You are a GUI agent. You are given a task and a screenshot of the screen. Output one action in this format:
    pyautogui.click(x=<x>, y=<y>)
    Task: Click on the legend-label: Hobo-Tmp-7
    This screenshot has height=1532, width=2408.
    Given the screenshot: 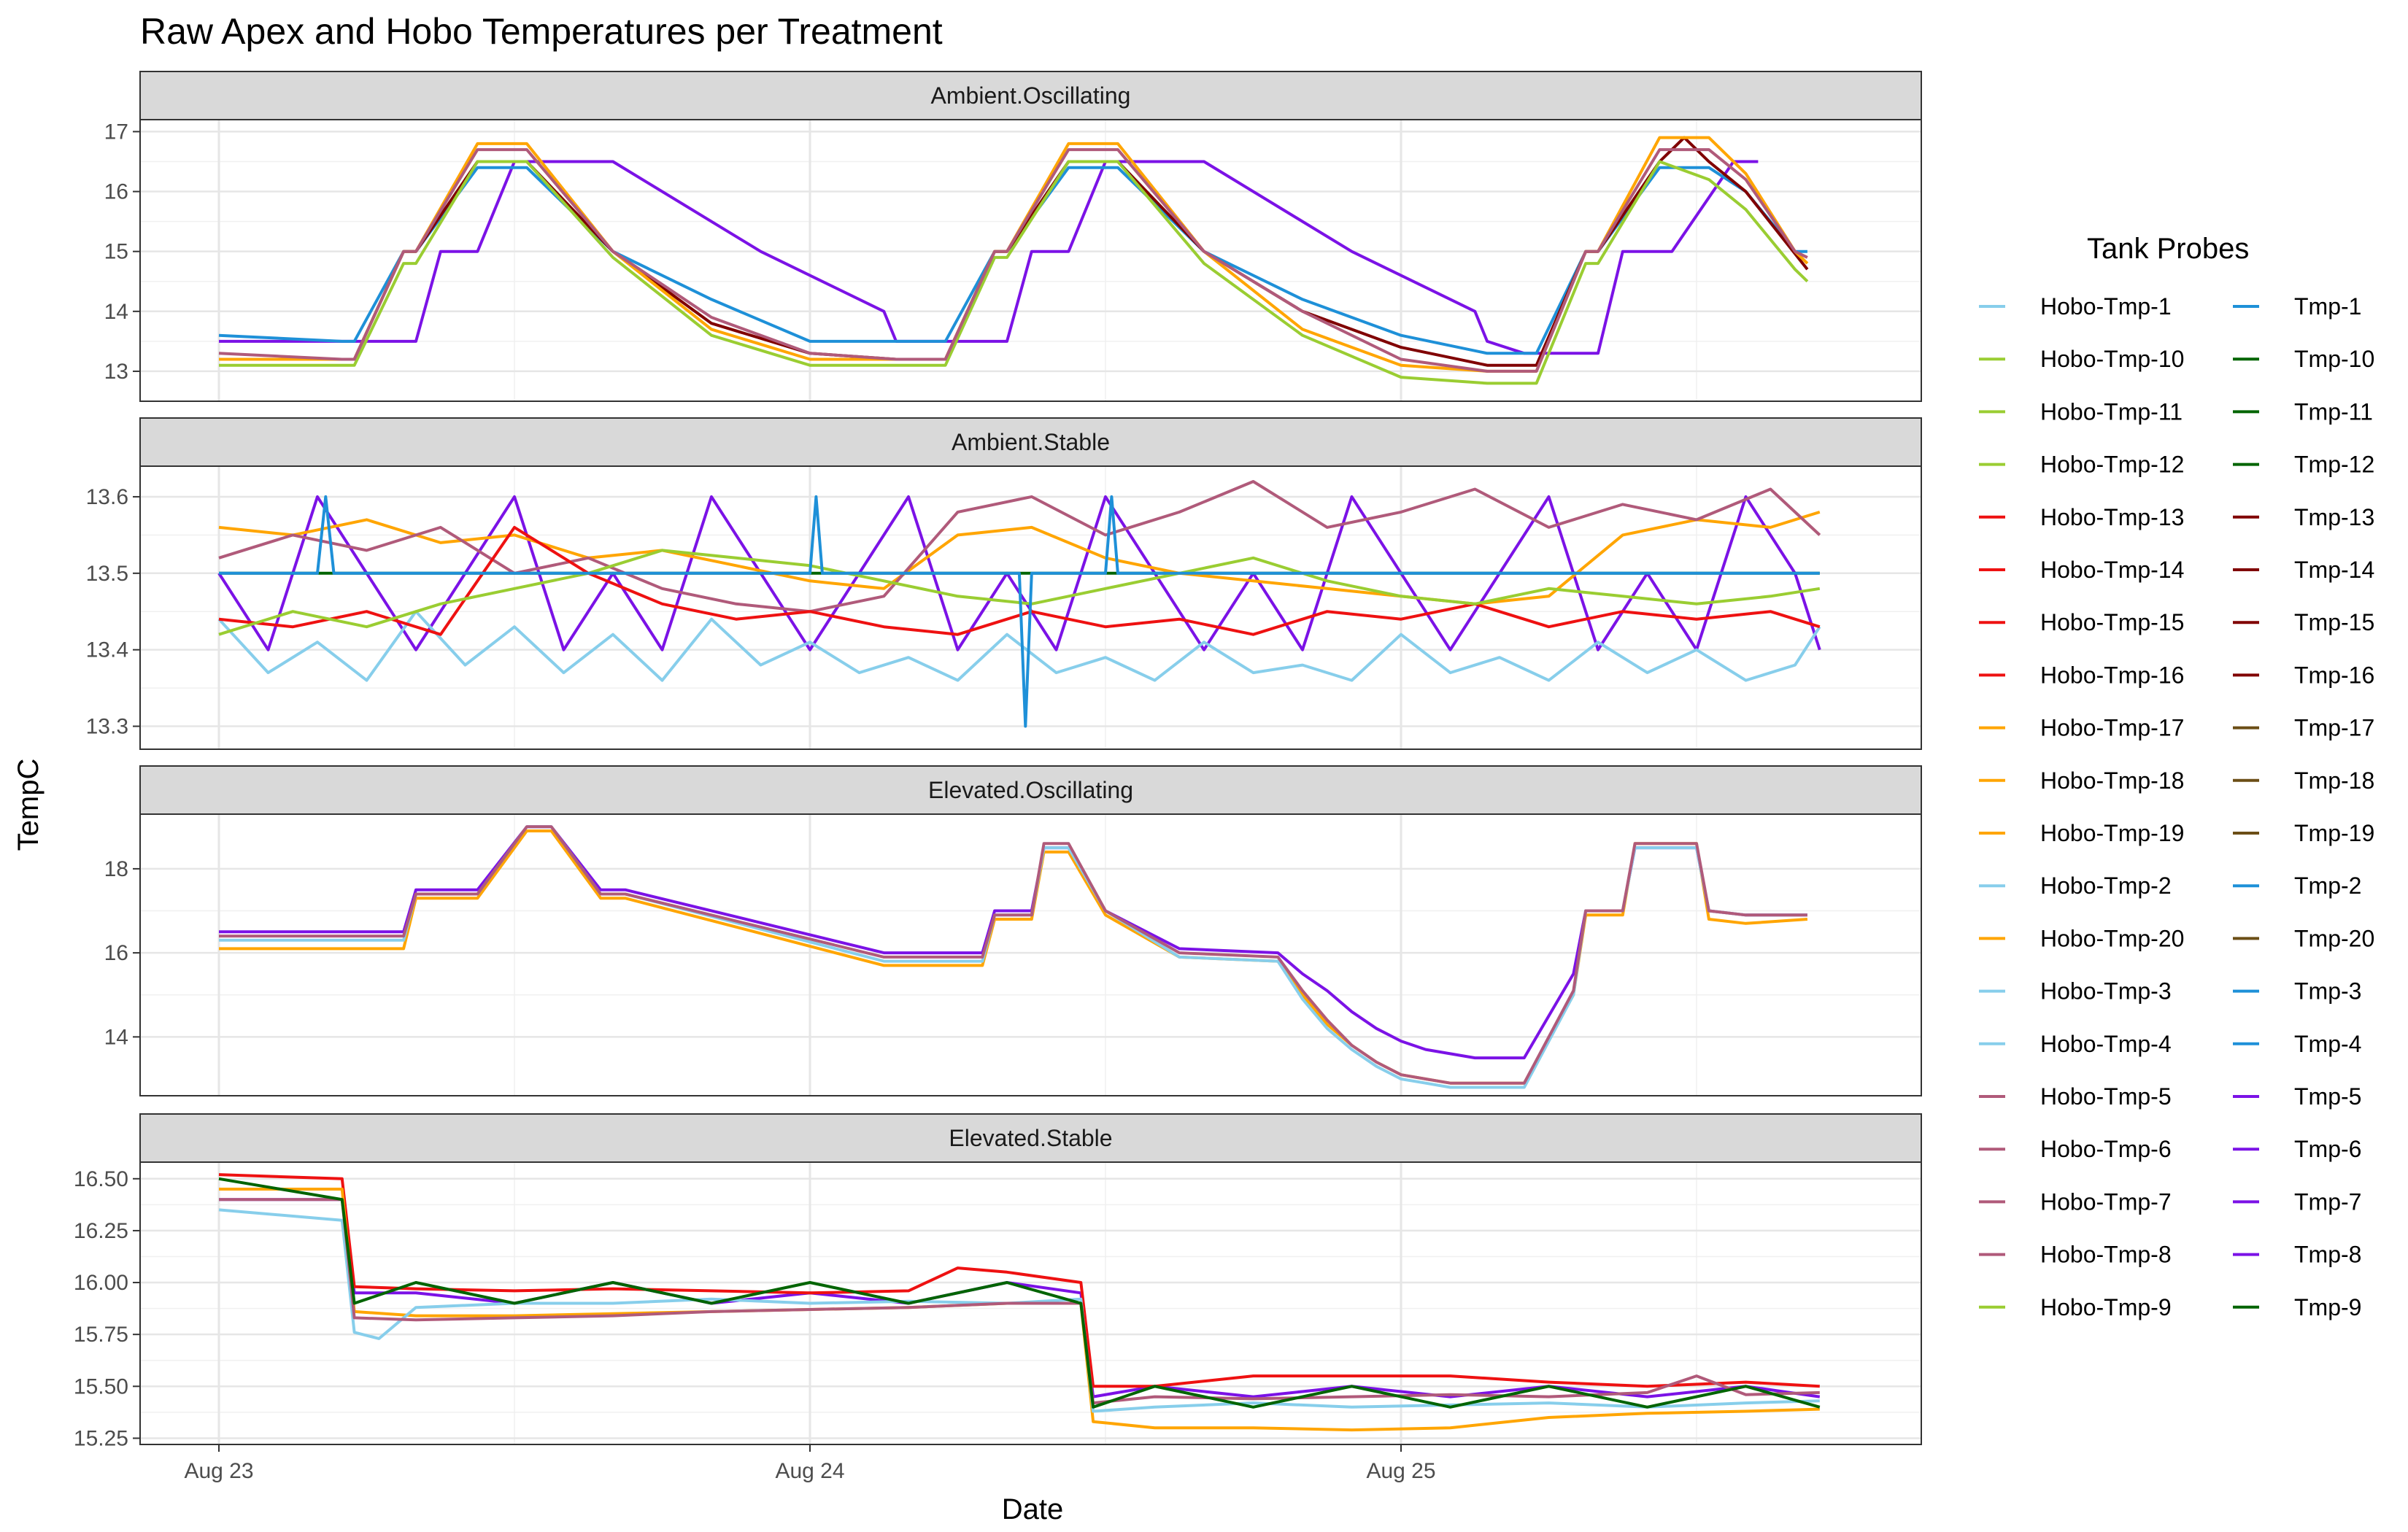 What is the action you would take?
    pyautogui.click(x=2106, y=1202)
    